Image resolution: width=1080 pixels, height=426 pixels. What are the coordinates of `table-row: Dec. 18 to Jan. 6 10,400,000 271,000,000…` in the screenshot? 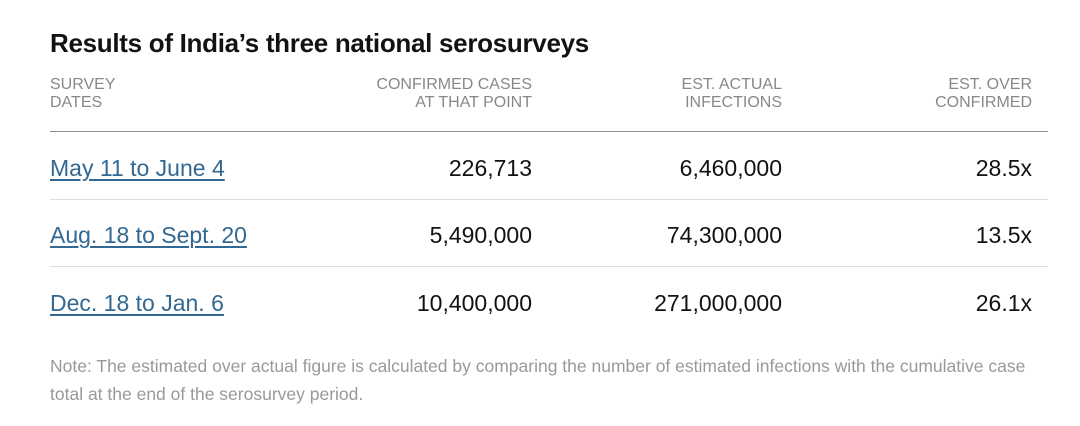 It's located at (549, 301).